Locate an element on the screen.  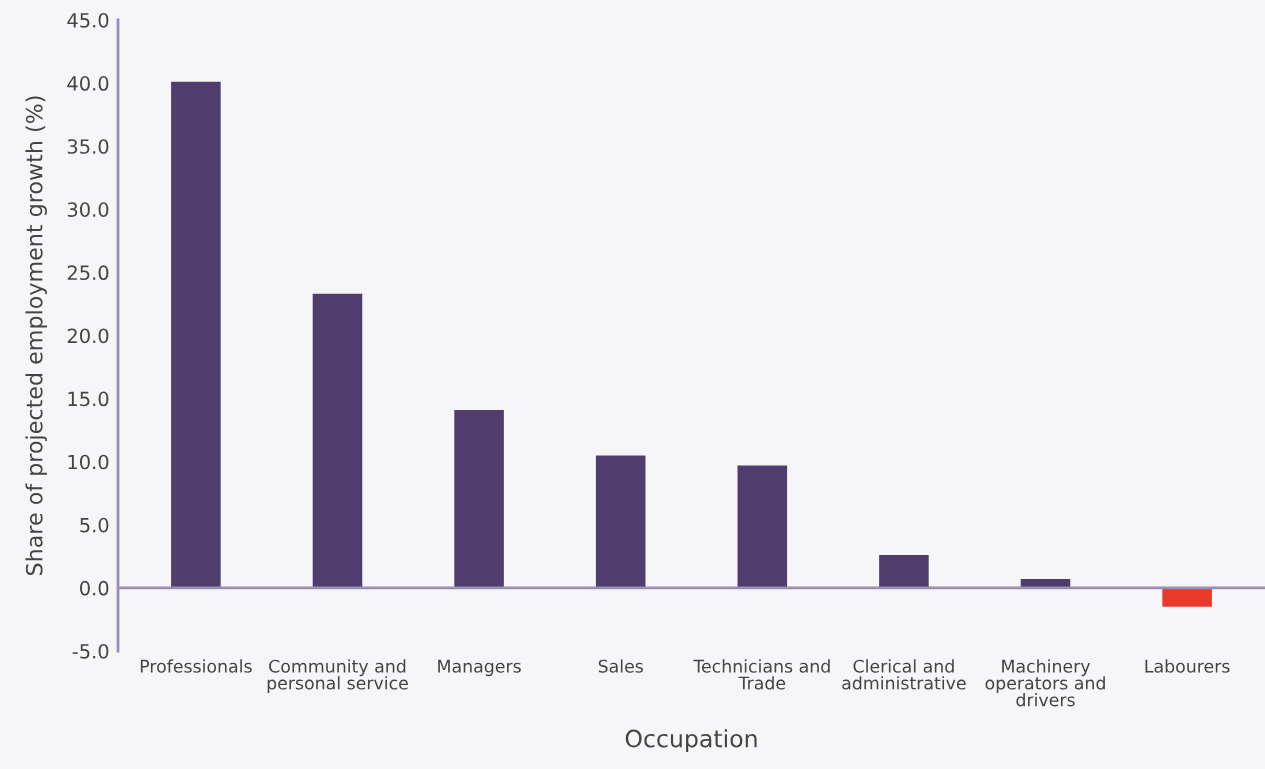
y-tick-label: 5.0 is located at coordinates (94, 525).